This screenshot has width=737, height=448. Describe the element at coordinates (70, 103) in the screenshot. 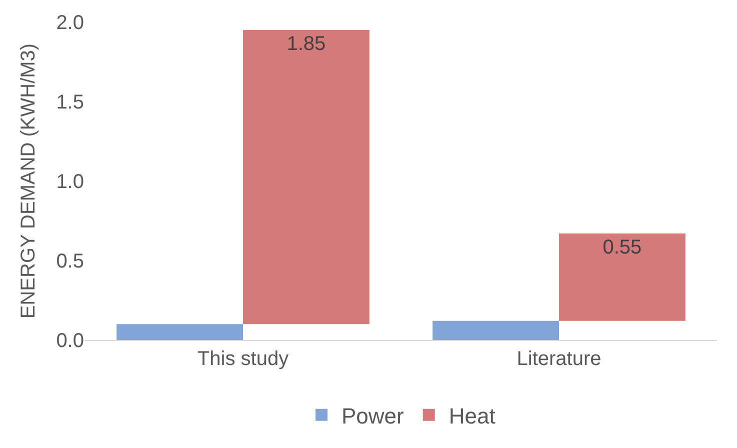

I see `y-tick-label: 1.5` at that location.